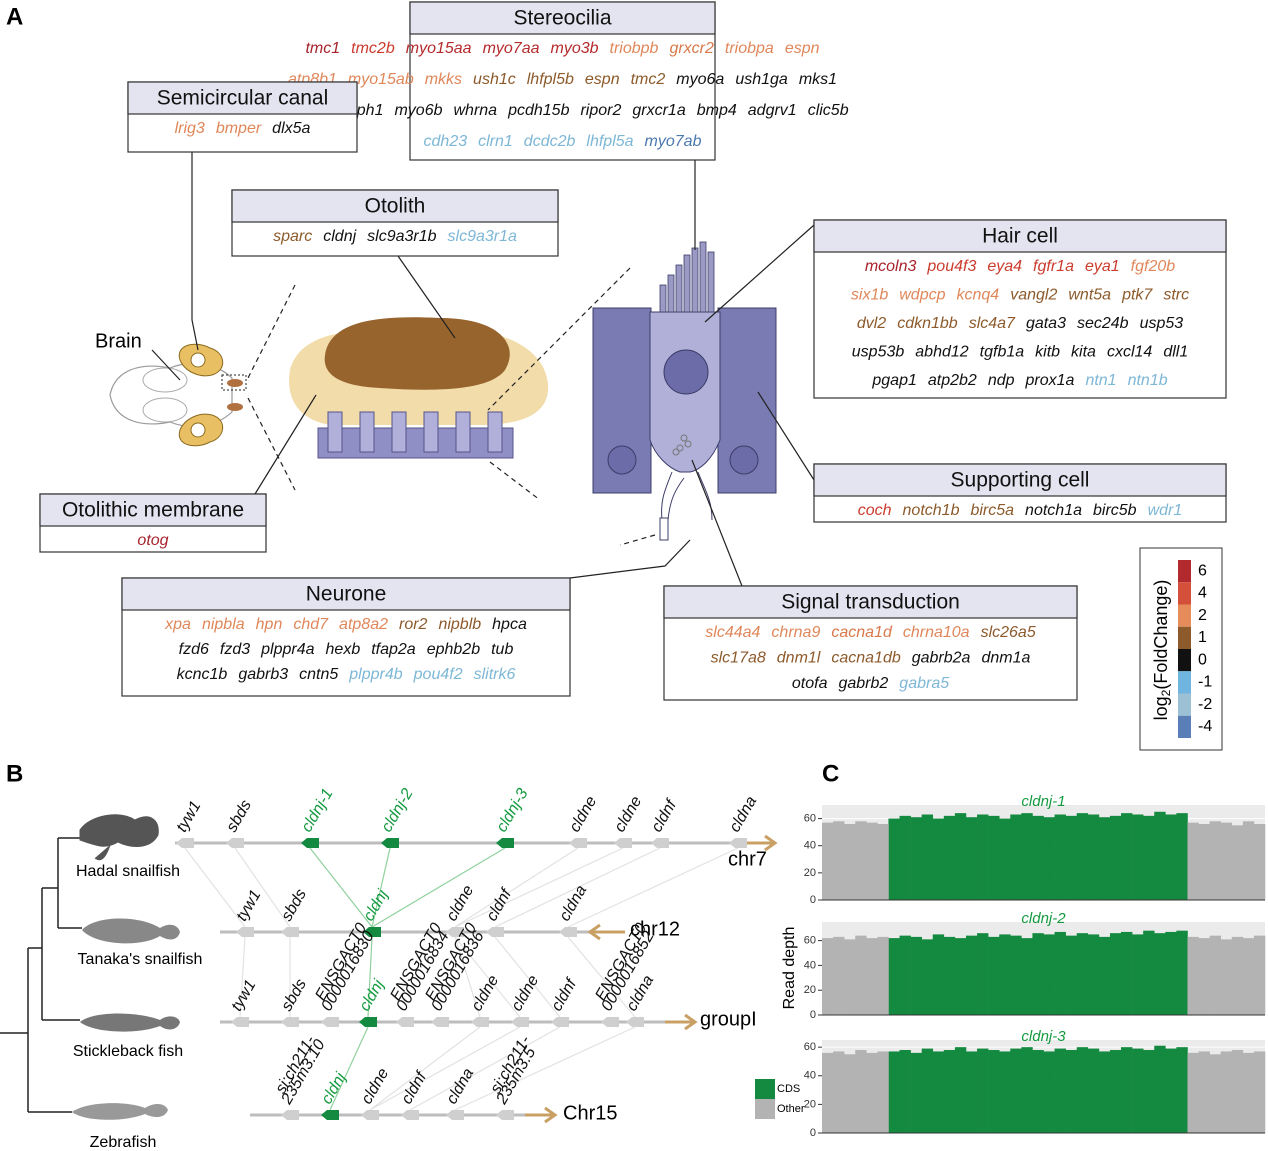 The width and height of the screenshot is (1268, 1151). I want to click on gene-name: mks1, so click(818, 79).